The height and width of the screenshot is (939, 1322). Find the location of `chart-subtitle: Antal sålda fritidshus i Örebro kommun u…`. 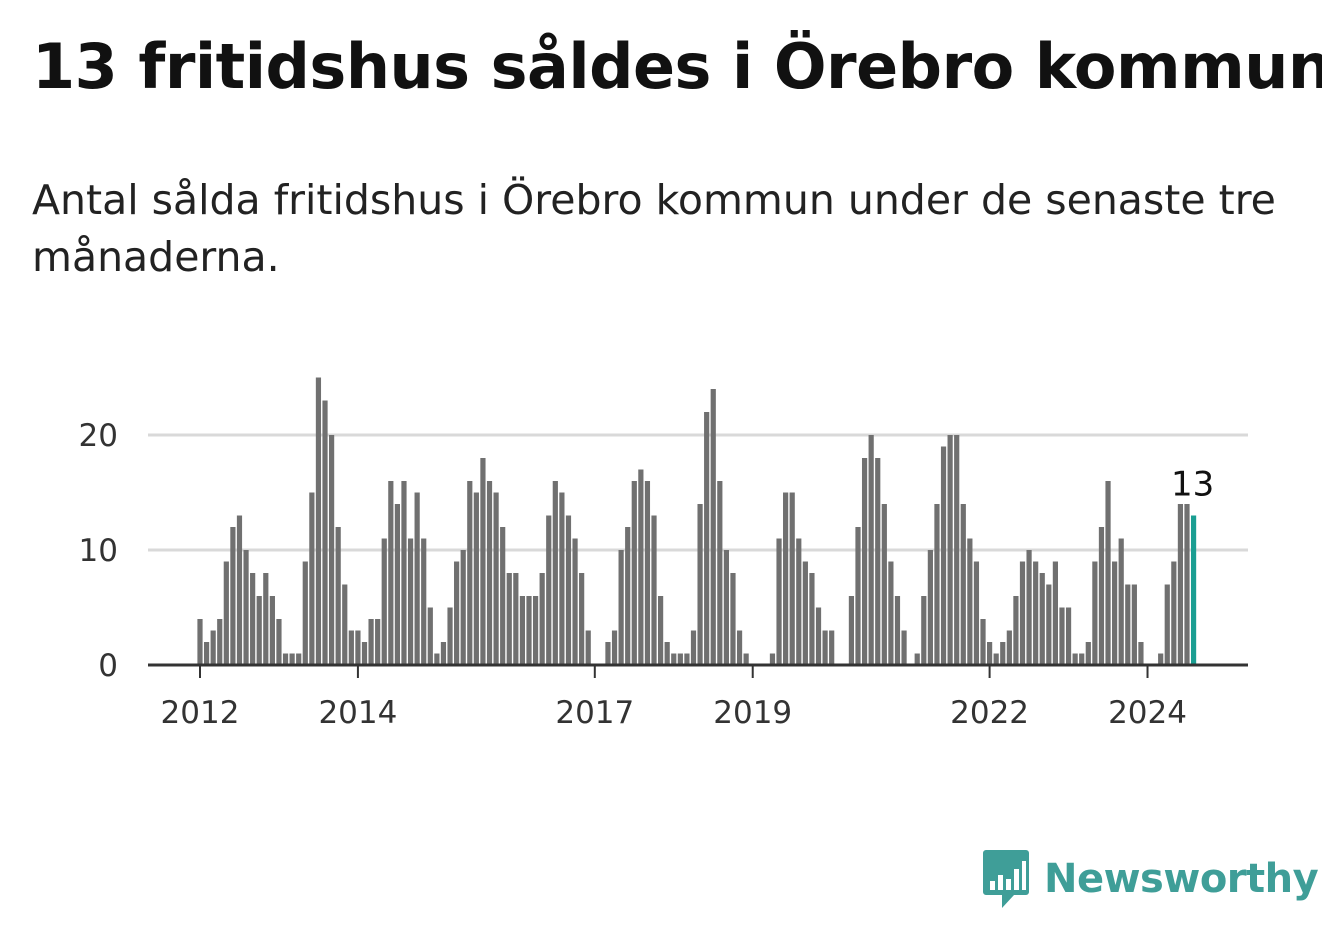

chart-subtitle: Antal sålda fritidshus i Örebro kommun u… is located at coordinates (654, 228).